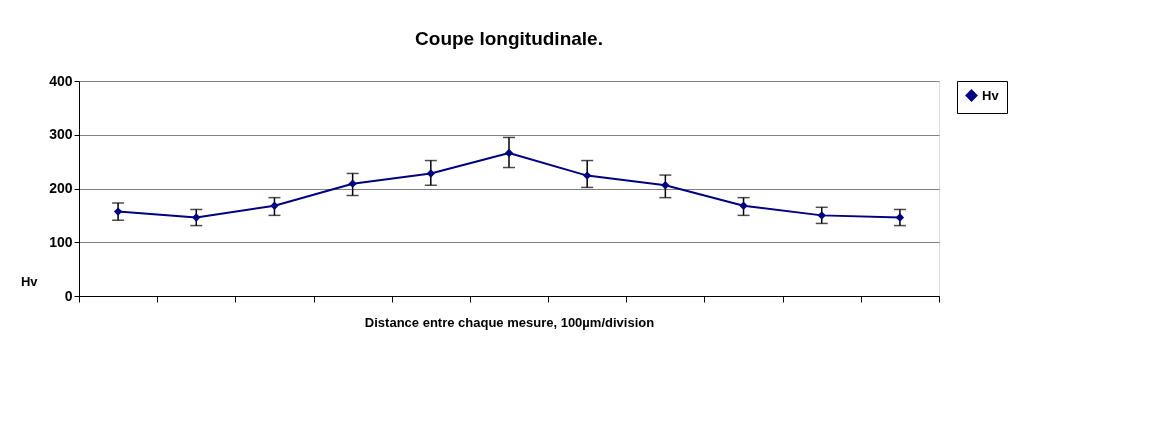 This screenshot has width=1156, height=444. Describe the element at coordinates (509, 38) in the screenshot. I see `chart-title: Coupe longitudinale.` at that location.